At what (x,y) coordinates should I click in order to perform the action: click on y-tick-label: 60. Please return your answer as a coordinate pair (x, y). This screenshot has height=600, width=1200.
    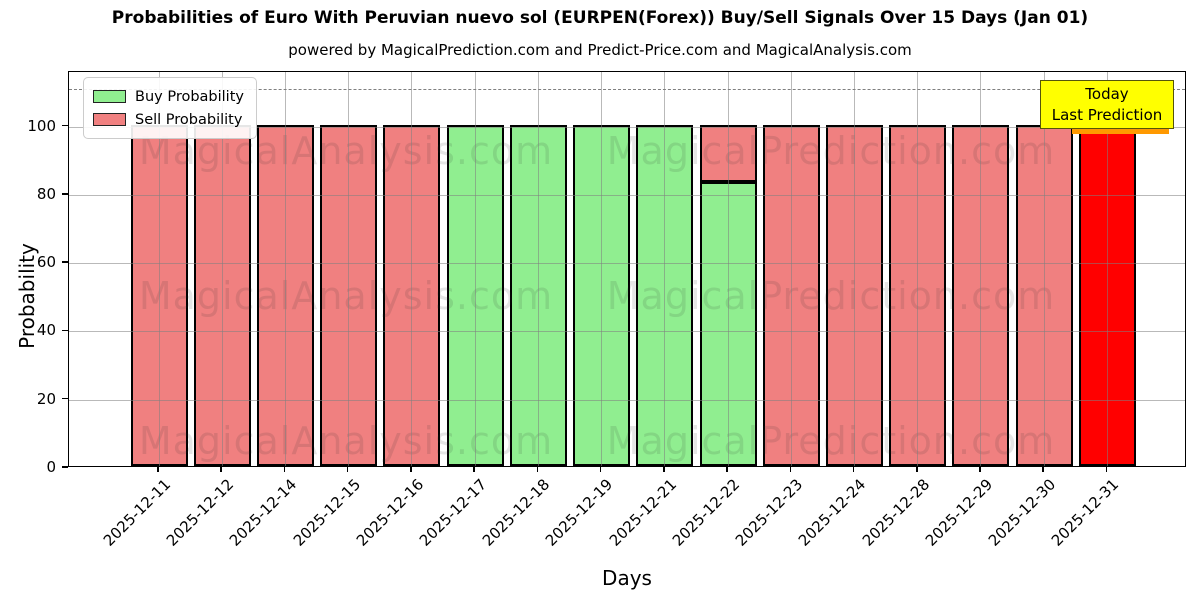
    Looking at the image, I should click on (46, 262).